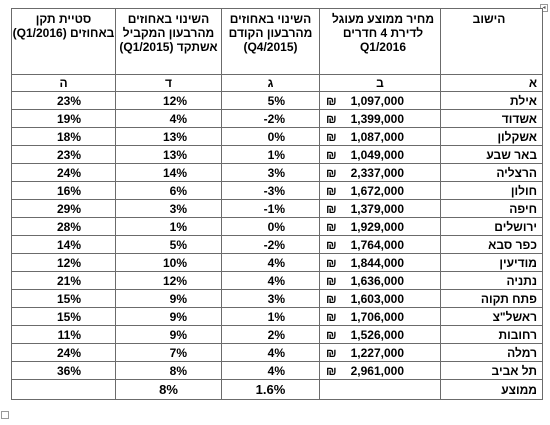  I want to click on table-row: 24% 7% 4% ₪ 1,227,000 רמלה, so click(277, 352).